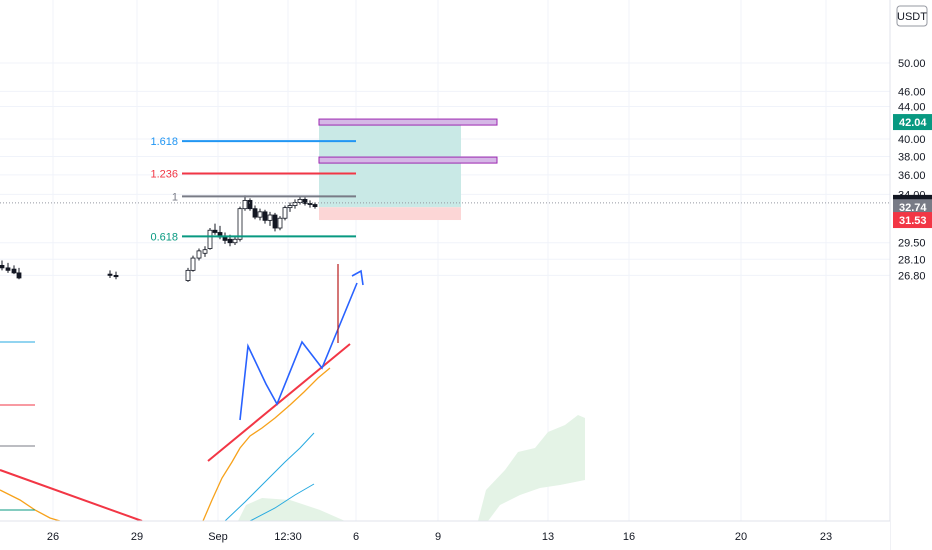 The height and width of the screenshot is (550, 932). I want to click on ichimoku-cloud, so click(411, 468).